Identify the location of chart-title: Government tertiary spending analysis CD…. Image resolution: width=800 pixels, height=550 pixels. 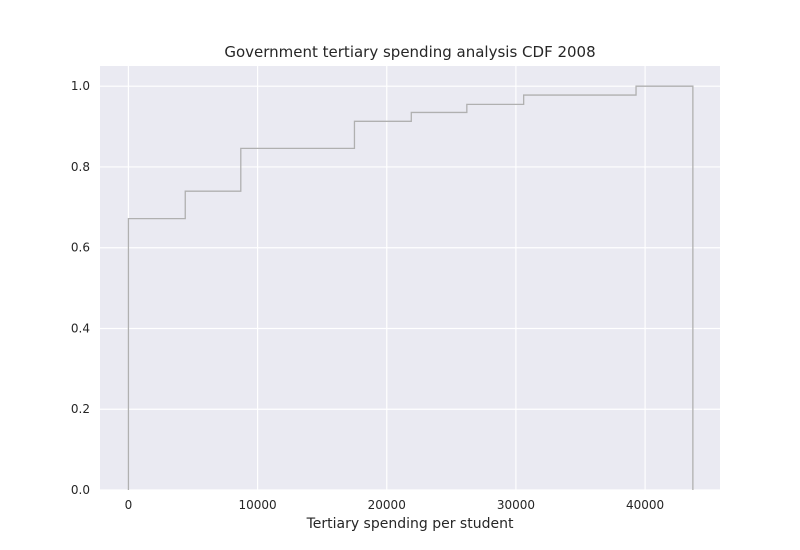
(409, 52).